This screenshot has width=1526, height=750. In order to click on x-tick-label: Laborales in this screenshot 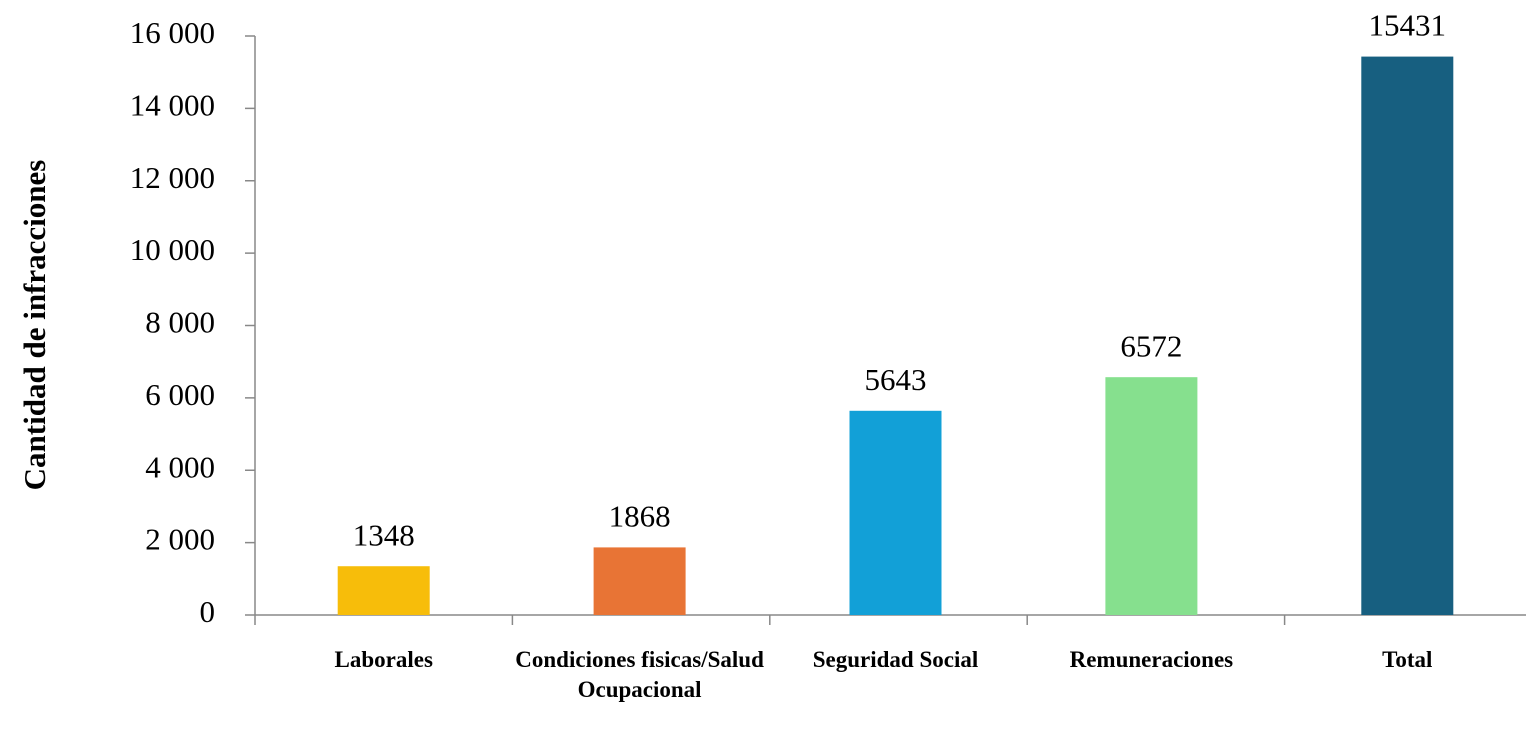, I will do `click(383, 659)`.